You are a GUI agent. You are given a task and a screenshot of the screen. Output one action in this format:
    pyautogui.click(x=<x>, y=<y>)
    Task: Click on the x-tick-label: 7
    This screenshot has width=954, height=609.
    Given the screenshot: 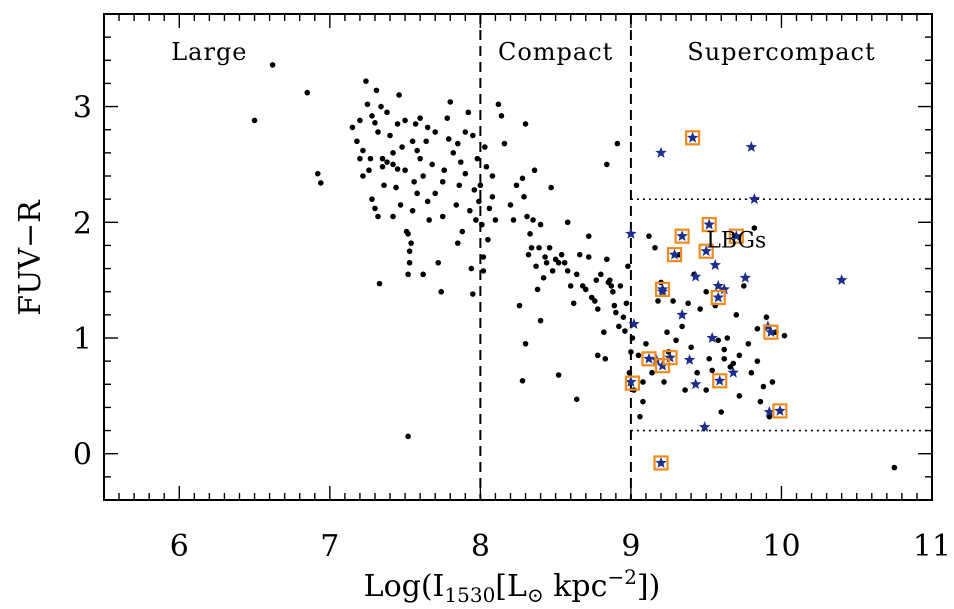 What is the action you would take?
    pyautogui.click(x=329, y=546)
    